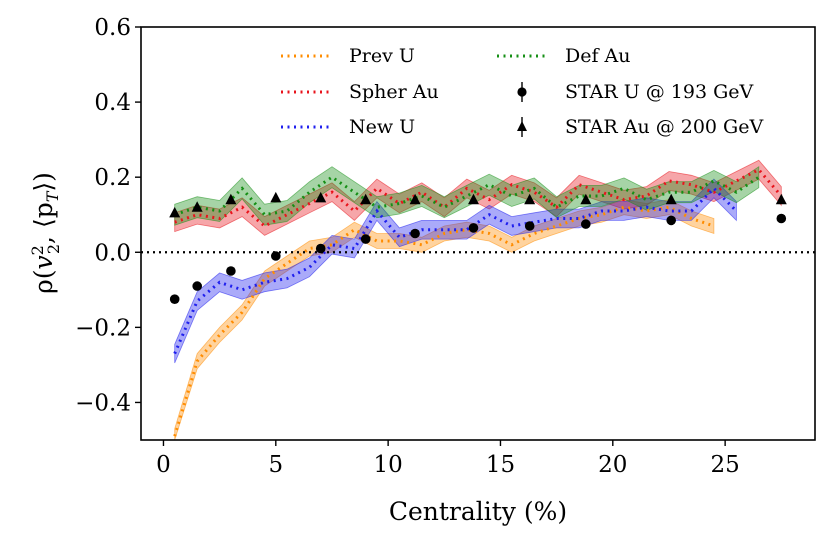 This screenshot has width=831, height=543. I want to click on x-tick-label: 25, so click(724, 465).